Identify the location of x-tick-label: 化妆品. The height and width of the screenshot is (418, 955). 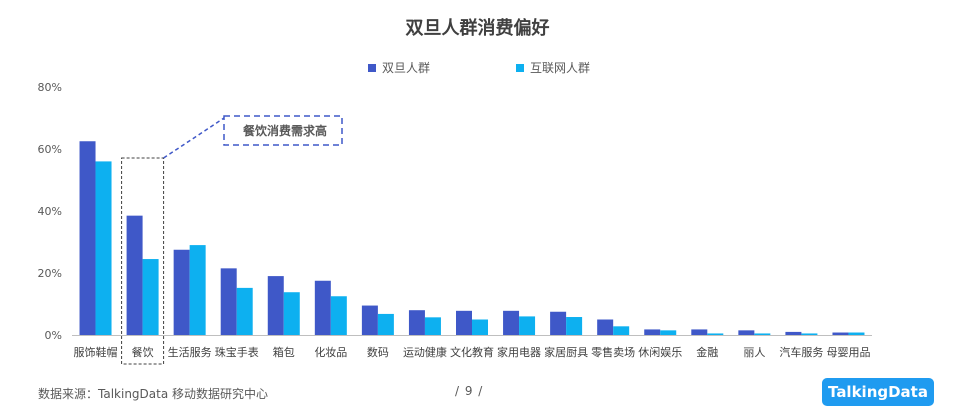
(330, 352).